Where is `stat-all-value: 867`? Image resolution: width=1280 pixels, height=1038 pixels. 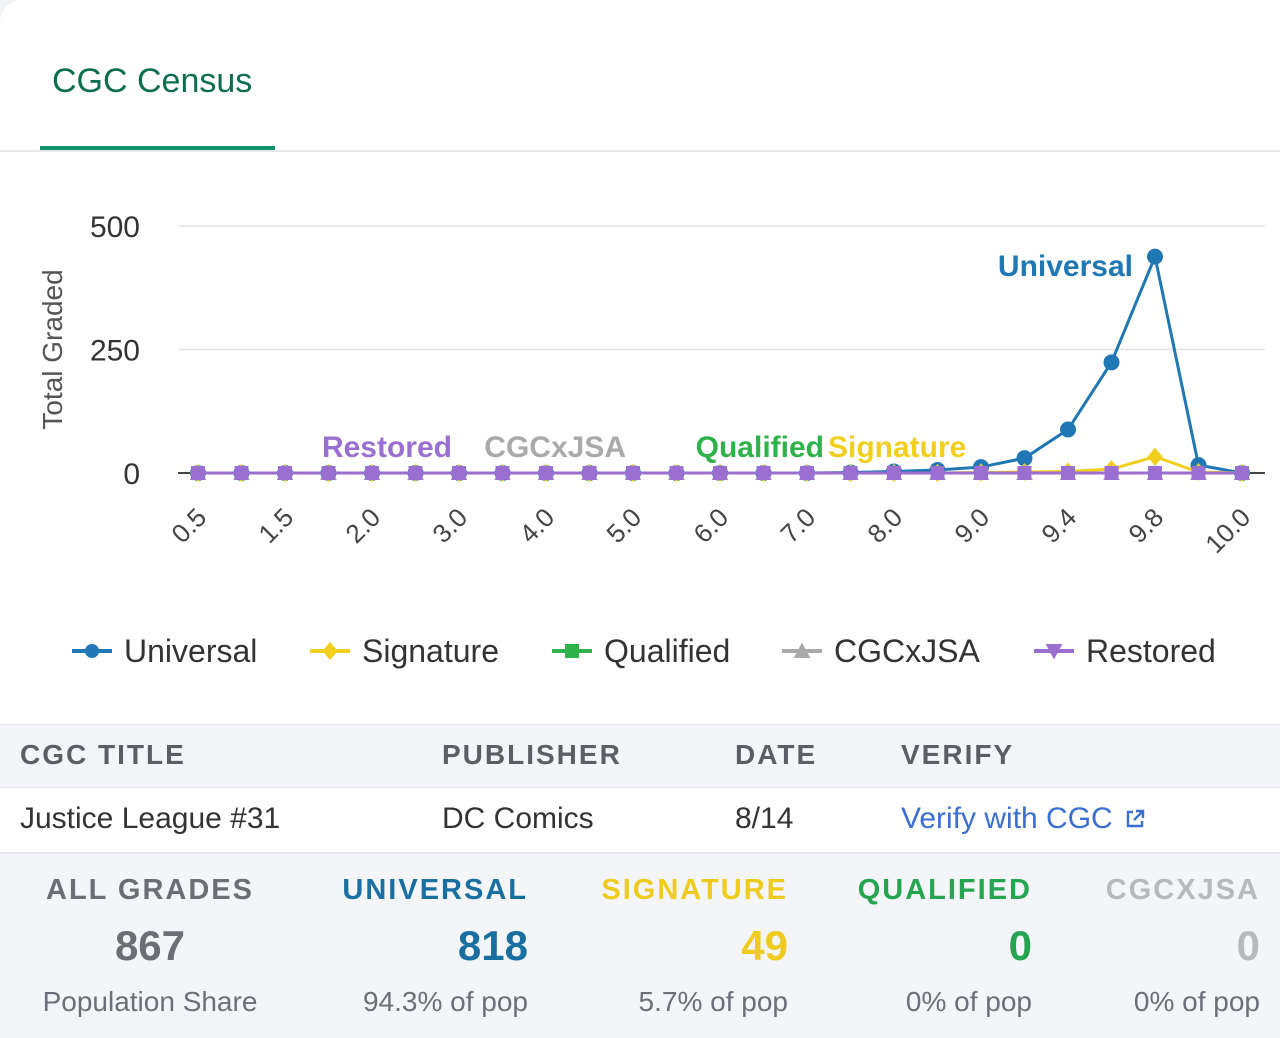 stat-all-value: 867 is located at coordinates (150, 945).